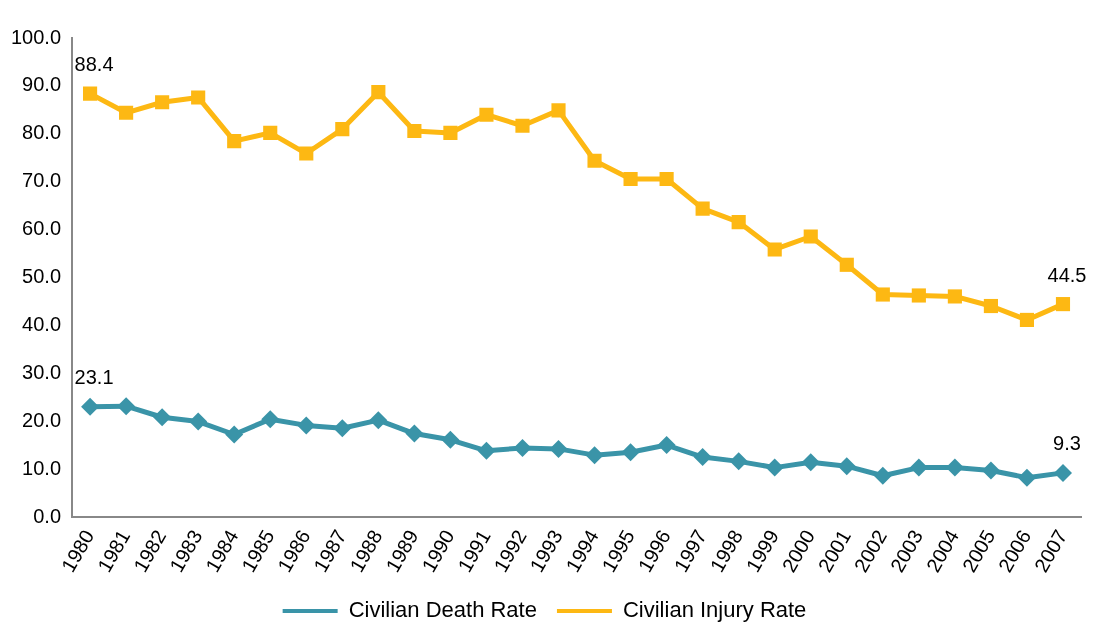  I want to click on y-tick-label: 20.0, so click(42, 420).